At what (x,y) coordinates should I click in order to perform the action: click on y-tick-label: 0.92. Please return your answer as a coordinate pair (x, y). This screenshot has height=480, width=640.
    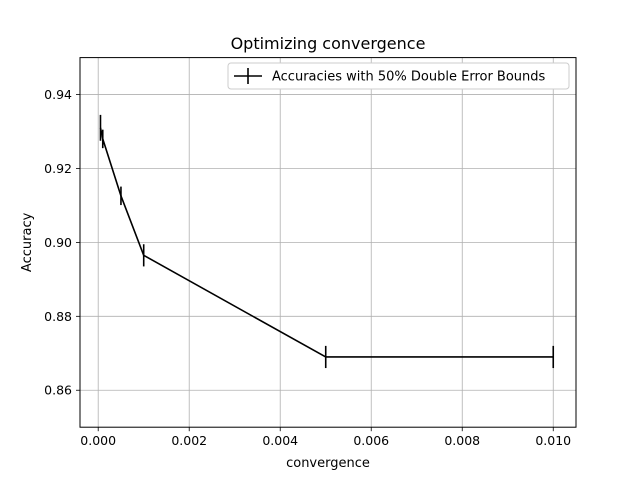
    Looking at the image, I should click on (58, 168).